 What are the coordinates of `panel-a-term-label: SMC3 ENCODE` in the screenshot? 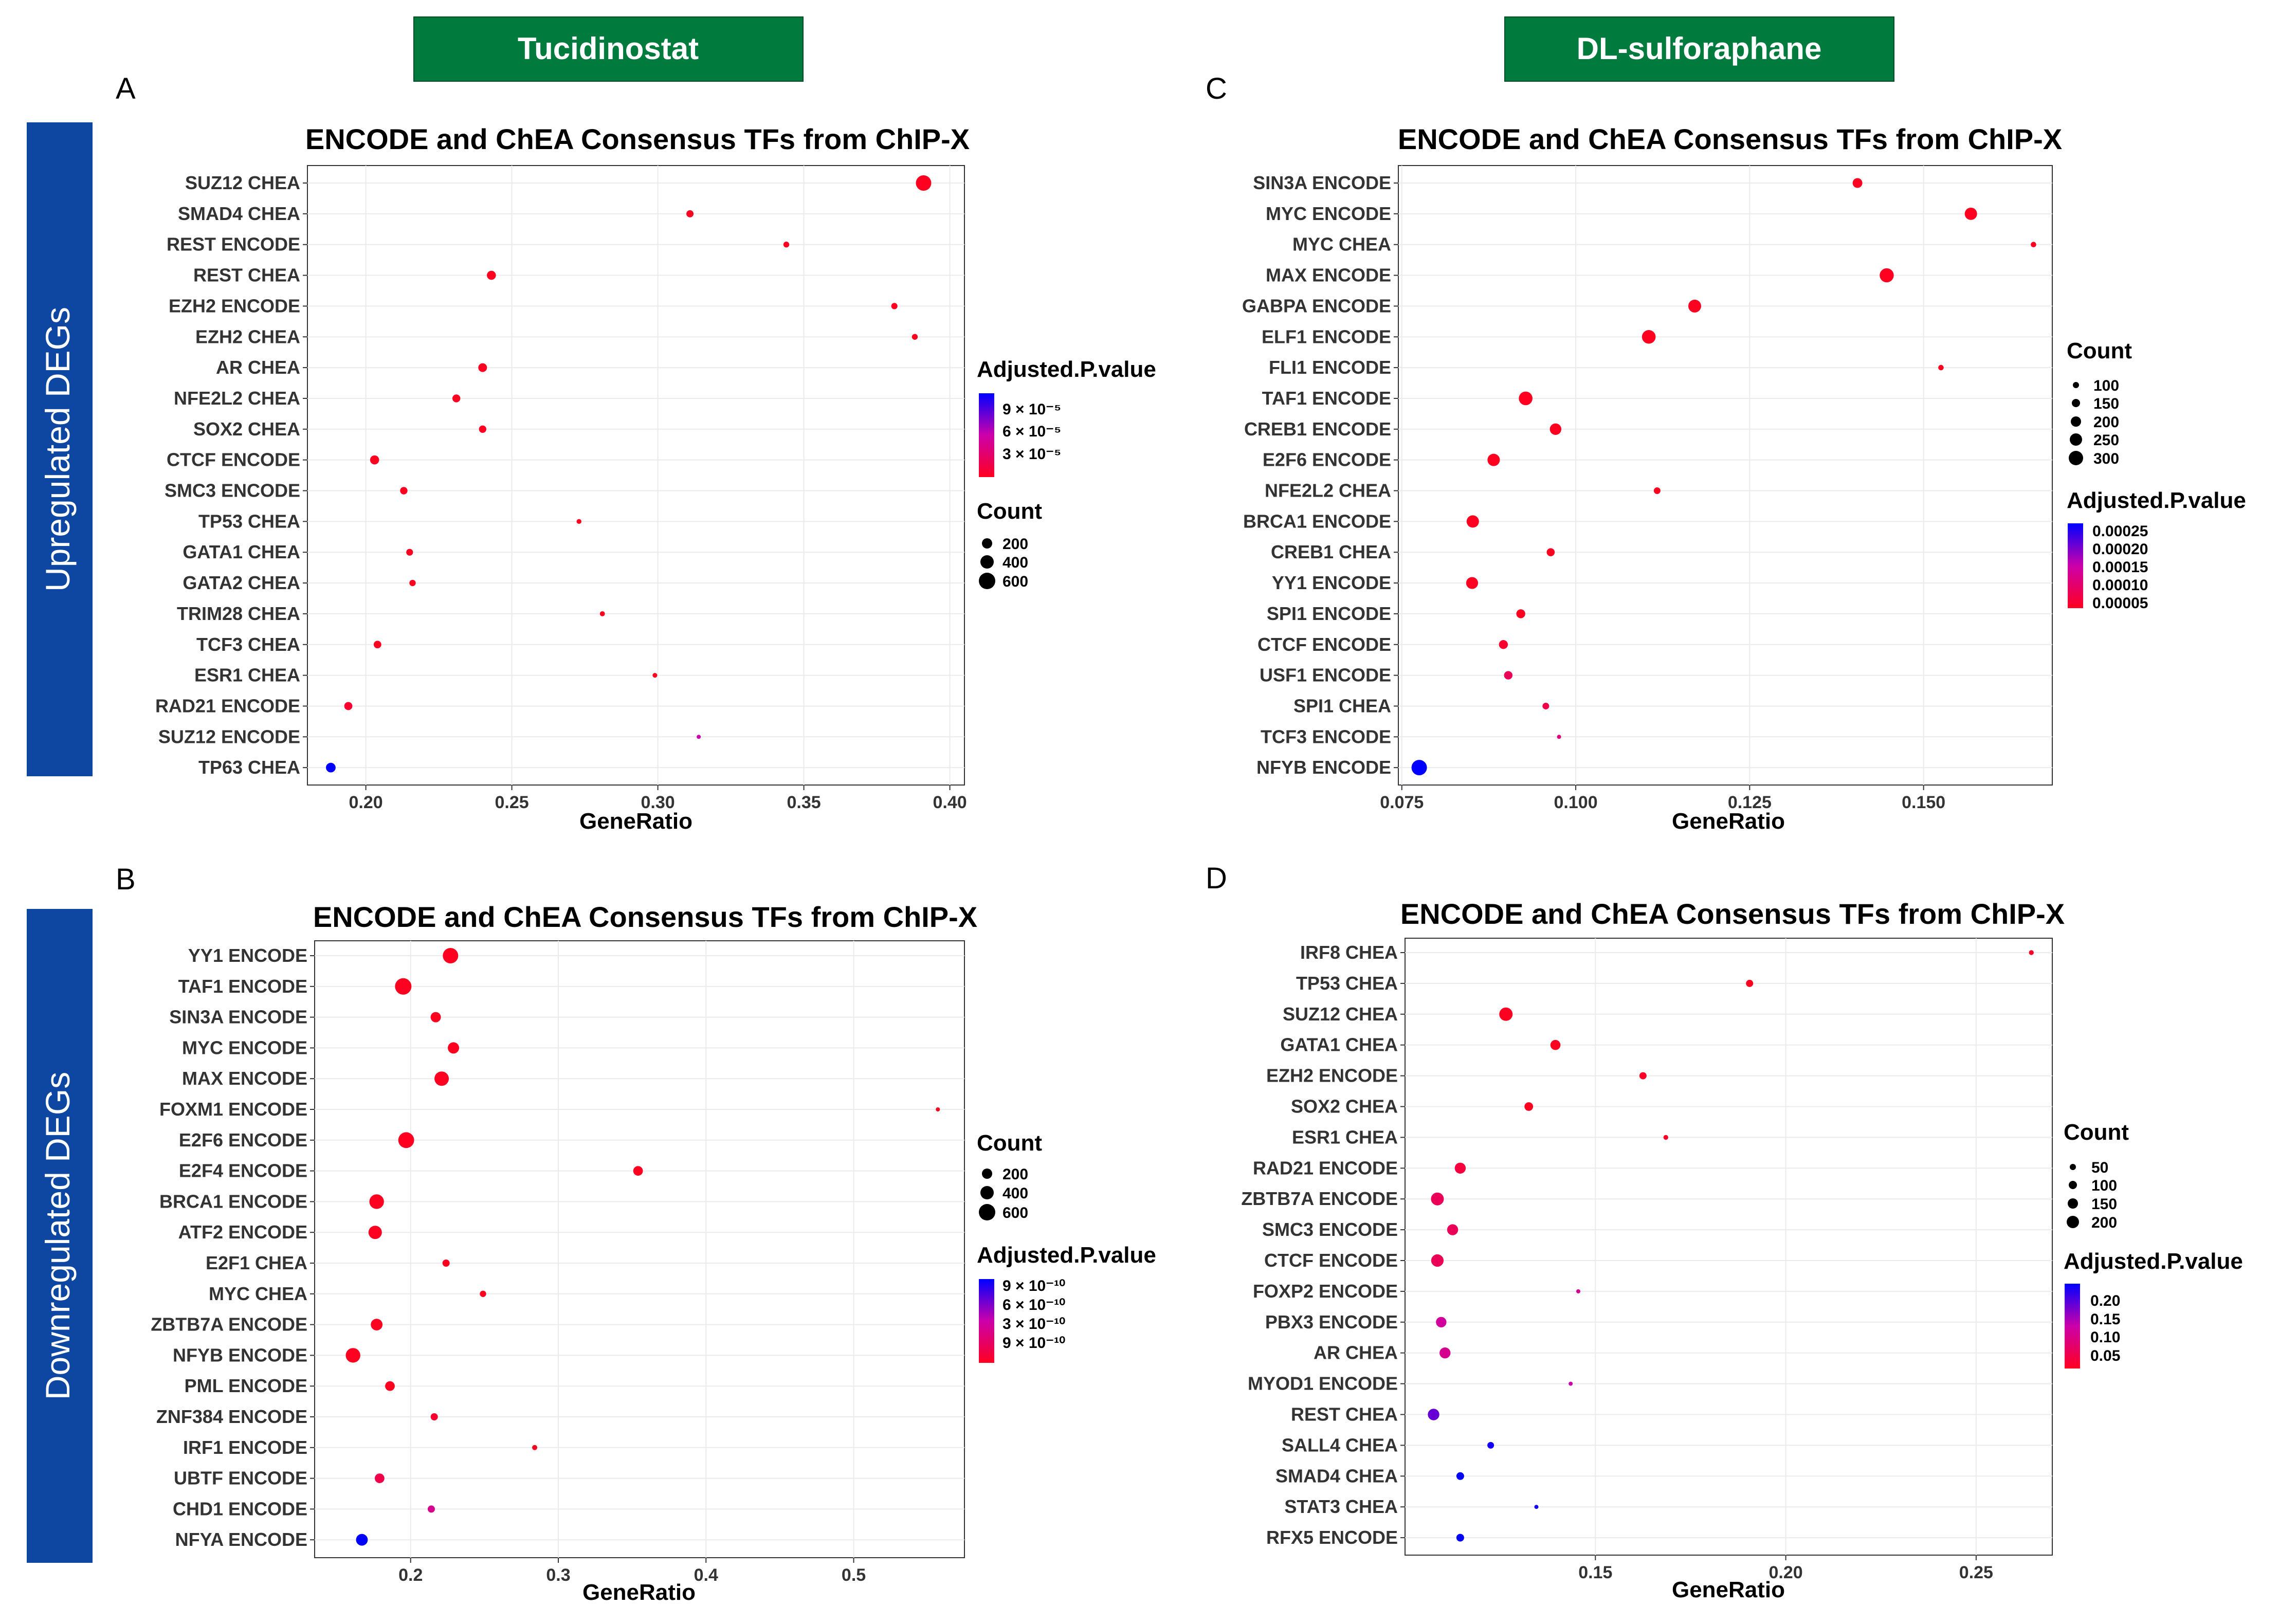 It's located at (233, 490).